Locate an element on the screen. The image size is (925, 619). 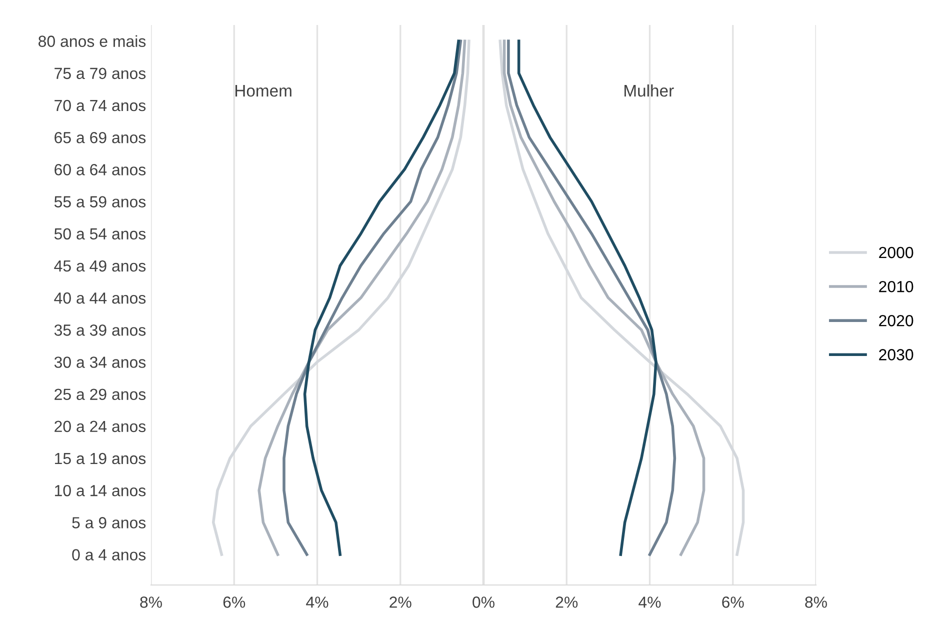
y-tick-label: 75 a 79 anos is located at coordinates (100, 74).